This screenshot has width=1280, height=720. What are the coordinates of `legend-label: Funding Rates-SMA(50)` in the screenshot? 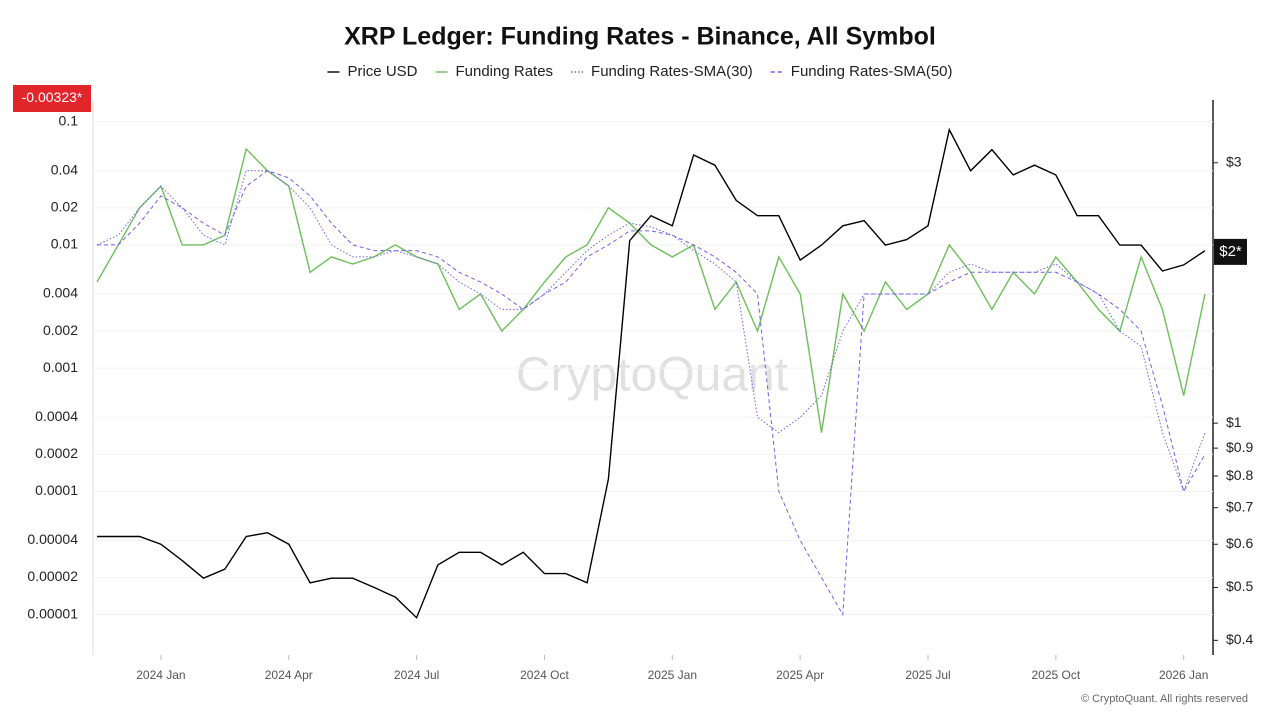 It's located at (872, 71).